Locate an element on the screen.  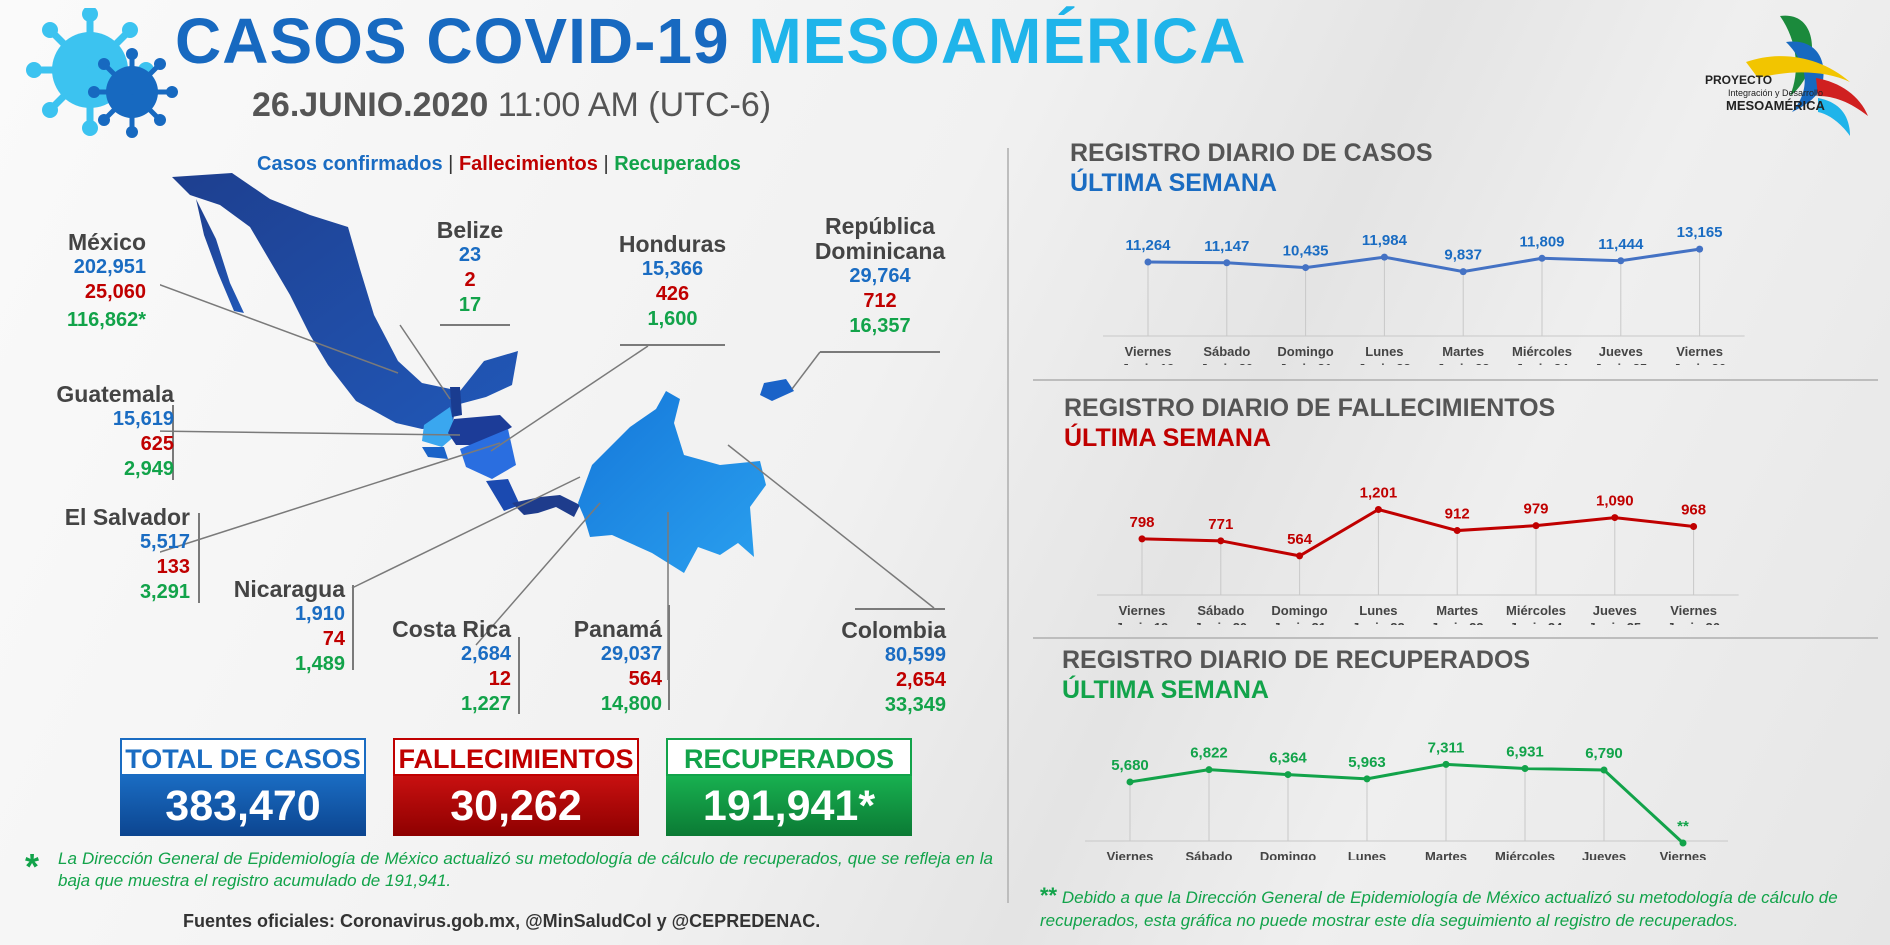
total-recovered-value: 191,941* is located at coordinates (789, 806).